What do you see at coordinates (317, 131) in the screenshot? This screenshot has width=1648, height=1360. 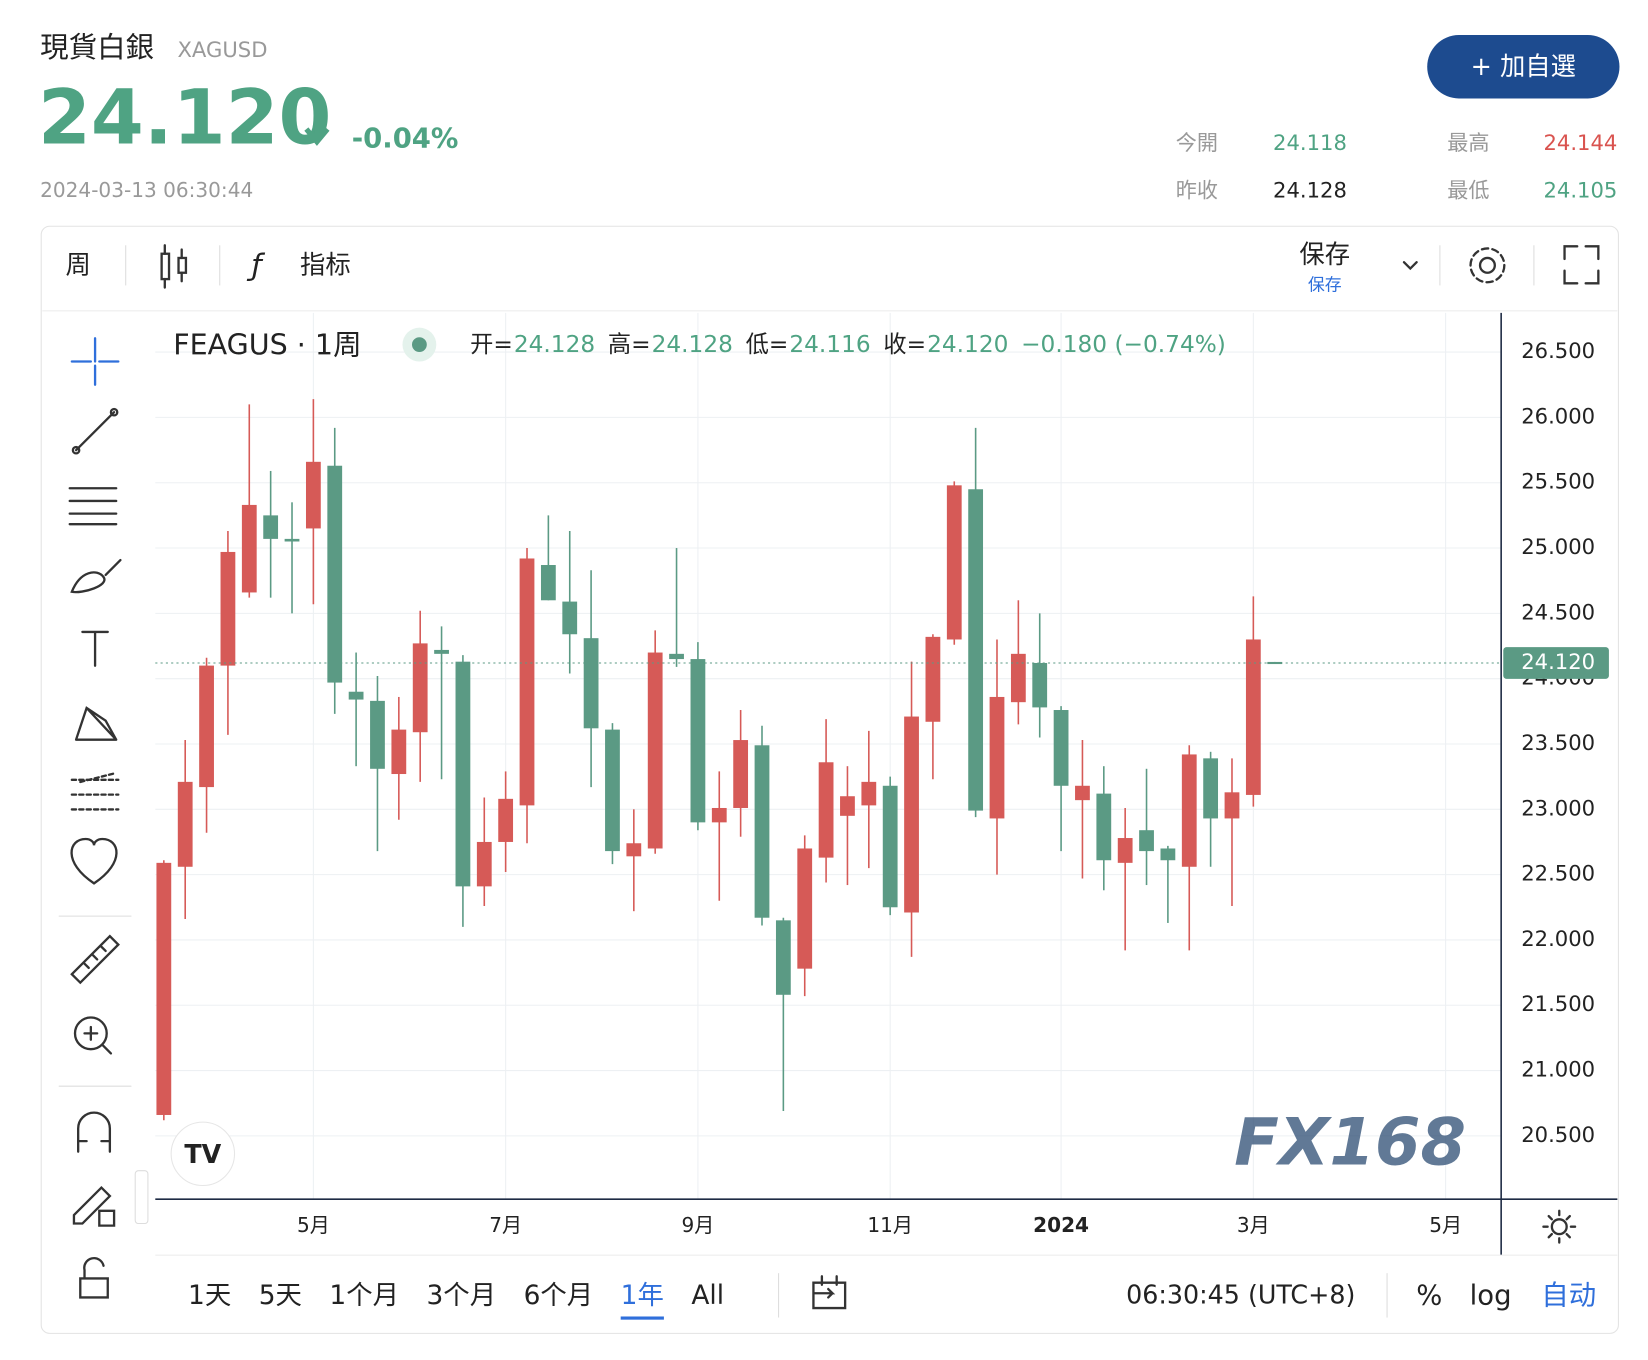 I see `down-arrow` at bounding box center [317, 131].